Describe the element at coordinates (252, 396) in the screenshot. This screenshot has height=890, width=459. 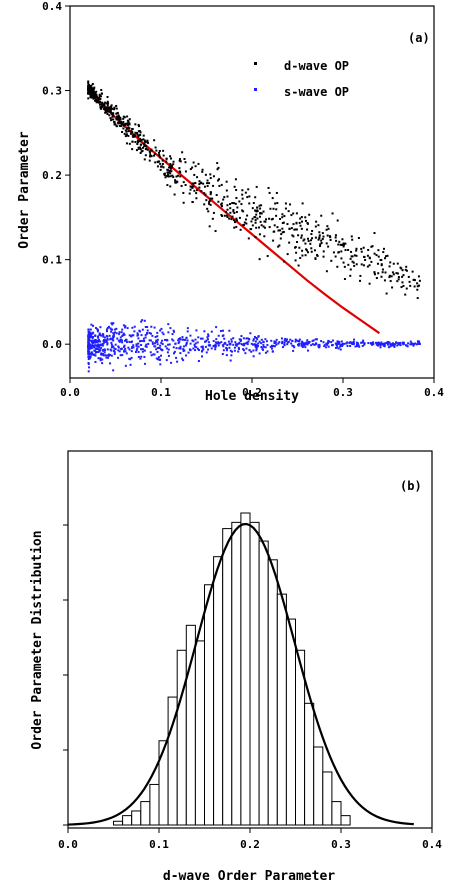
I see `x-axis-label-a: Hole density` at that location.